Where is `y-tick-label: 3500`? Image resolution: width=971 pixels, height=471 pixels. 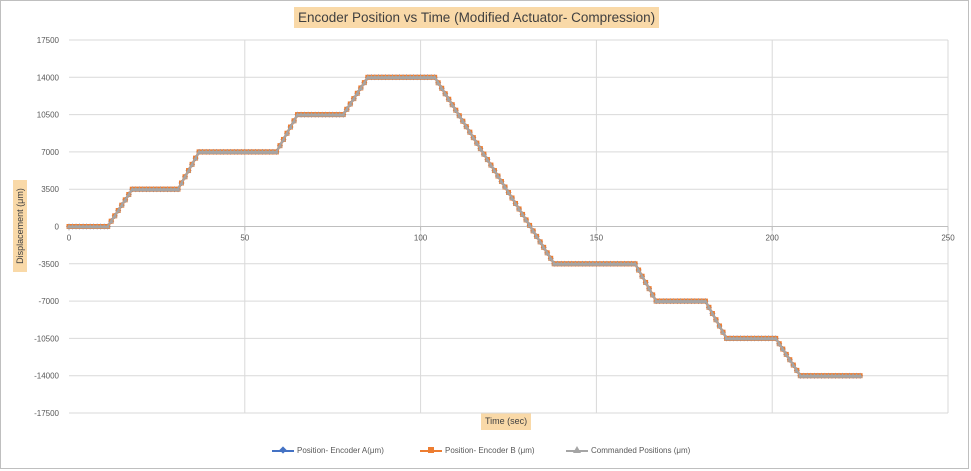 y-tick-label: 3500 is located at coordinates (50, 189).